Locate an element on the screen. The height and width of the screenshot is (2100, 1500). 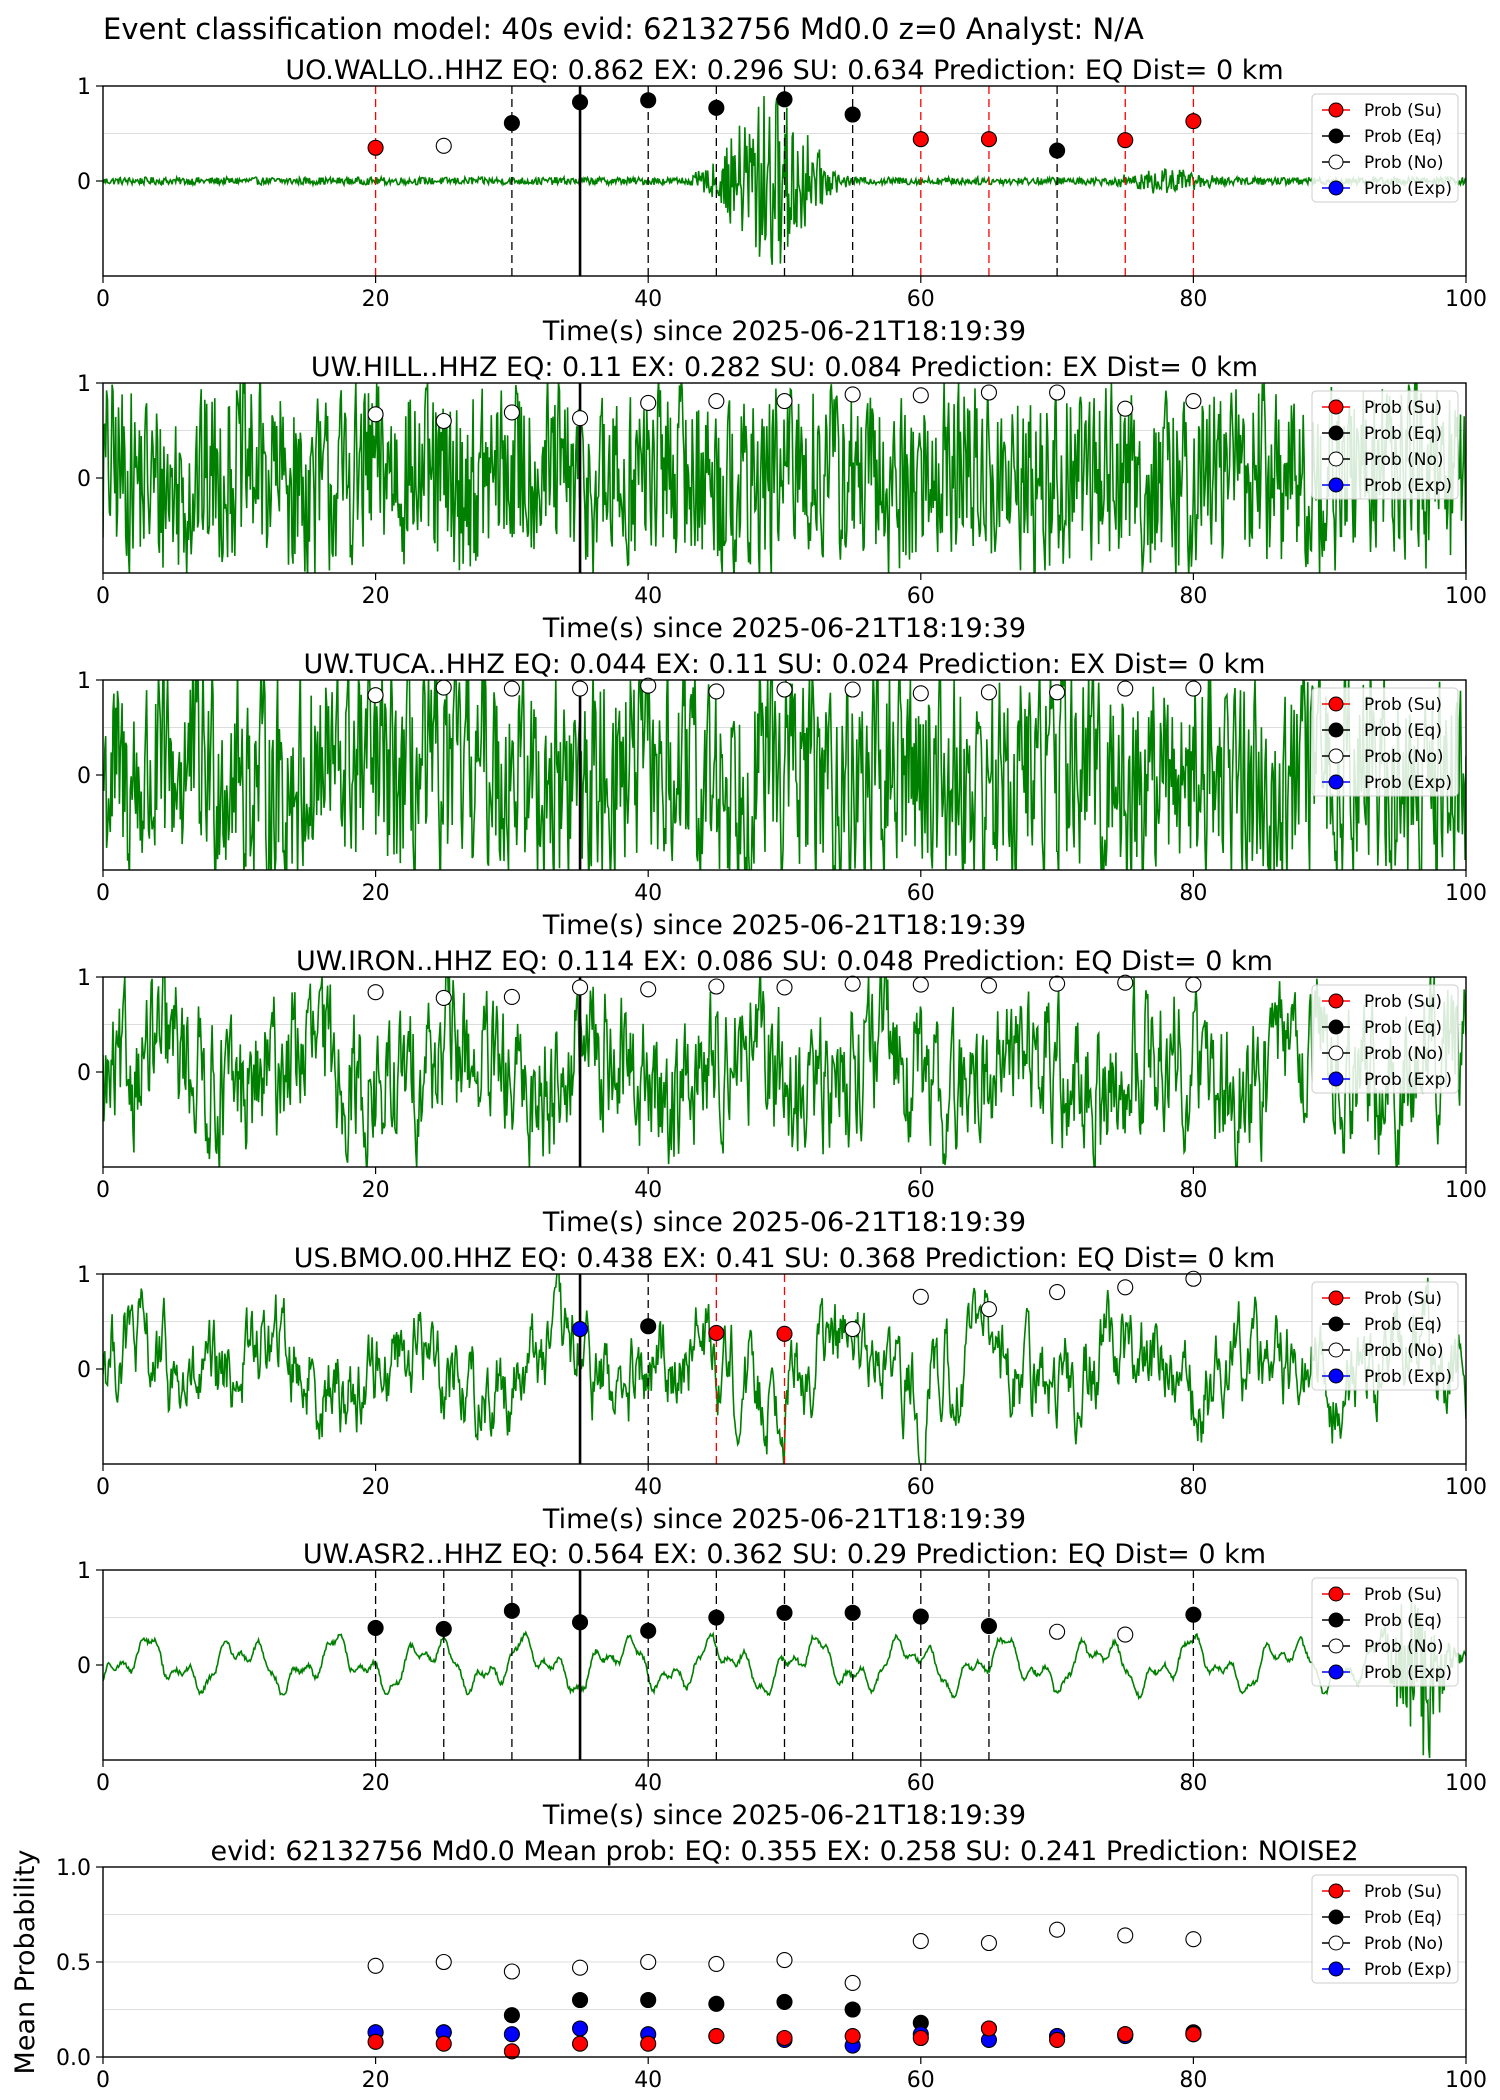
y-tick-label: 0 is located at coordinates (84, 776).